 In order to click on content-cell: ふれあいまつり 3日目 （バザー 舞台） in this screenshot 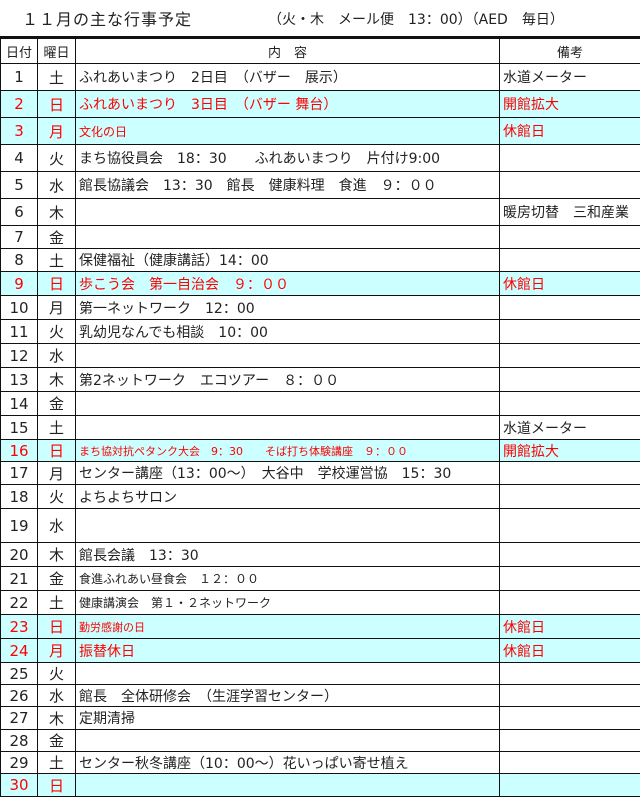, I will do `click(288, 104)`.